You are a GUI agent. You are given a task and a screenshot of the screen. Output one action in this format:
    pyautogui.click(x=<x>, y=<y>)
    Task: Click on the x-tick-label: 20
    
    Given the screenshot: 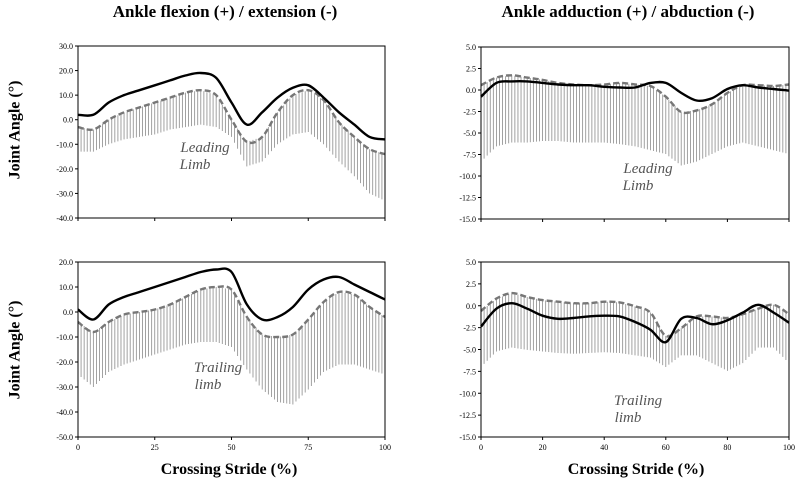 What is the action you would take?
    pyautogui.click(x=543, y=447)
    